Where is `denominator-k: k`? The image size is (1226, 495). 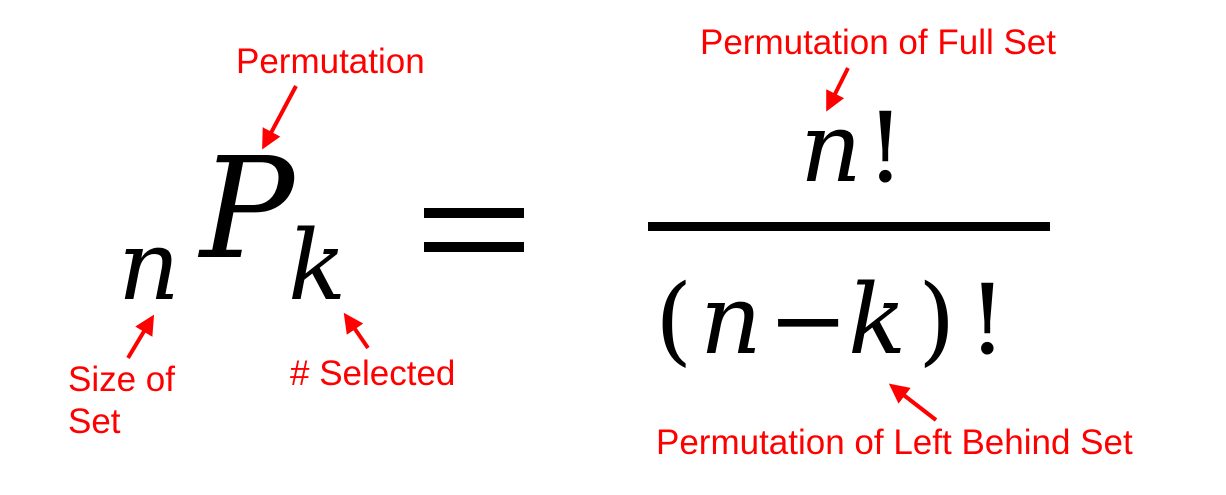
denominator-k: k is located at coordinates (877, 320).